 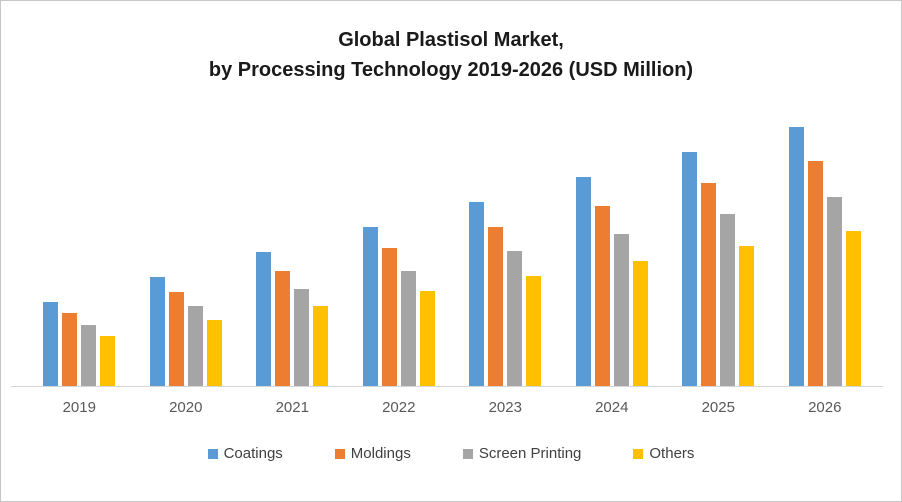 What do you see at coordinates (79, 407) in the screenshot?
I see `x-axis-label-2019: 2019` at bounding box center [79, 407].